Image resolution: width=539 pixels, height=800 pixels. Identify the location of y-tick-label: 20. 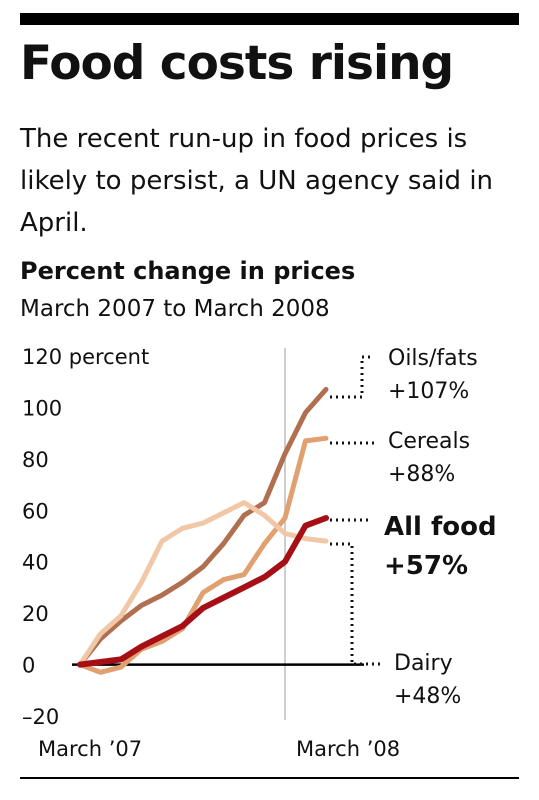
(35, 614).